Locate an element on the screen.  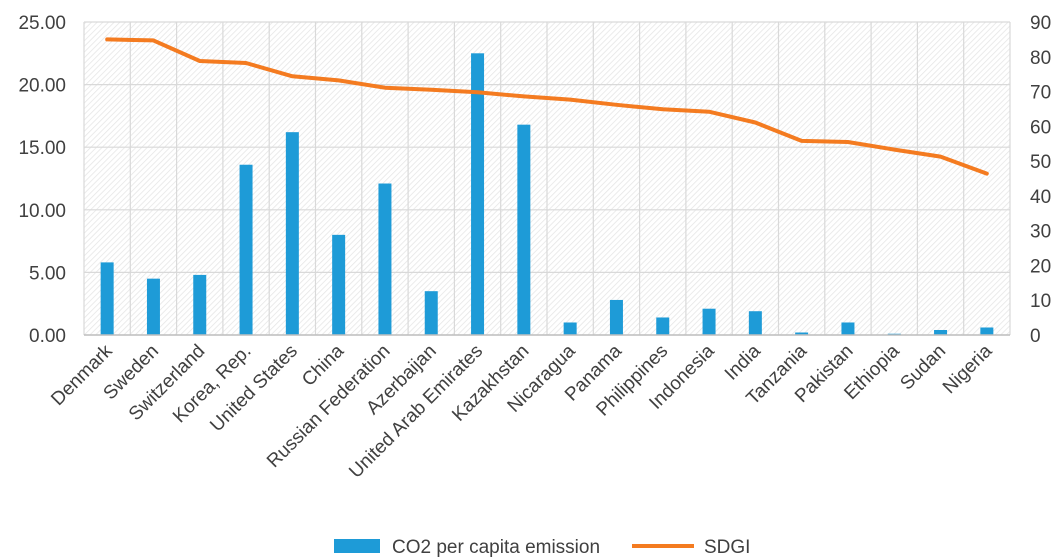
y-left-tick: 20.00 is located at coordinates (42, 86).